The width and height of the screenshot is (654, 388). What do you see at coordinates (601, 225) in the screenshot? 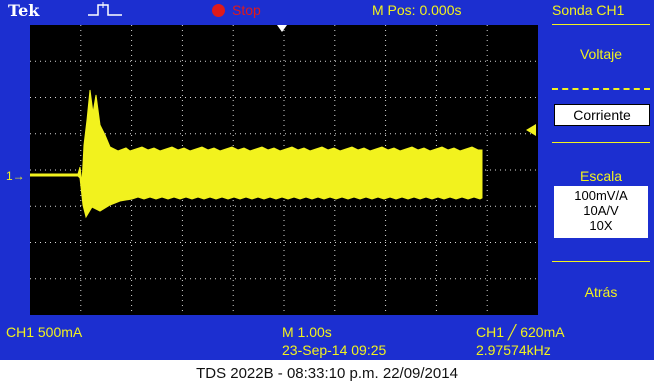
I see `scale-option: 10X` at bounding box center [601, 225].